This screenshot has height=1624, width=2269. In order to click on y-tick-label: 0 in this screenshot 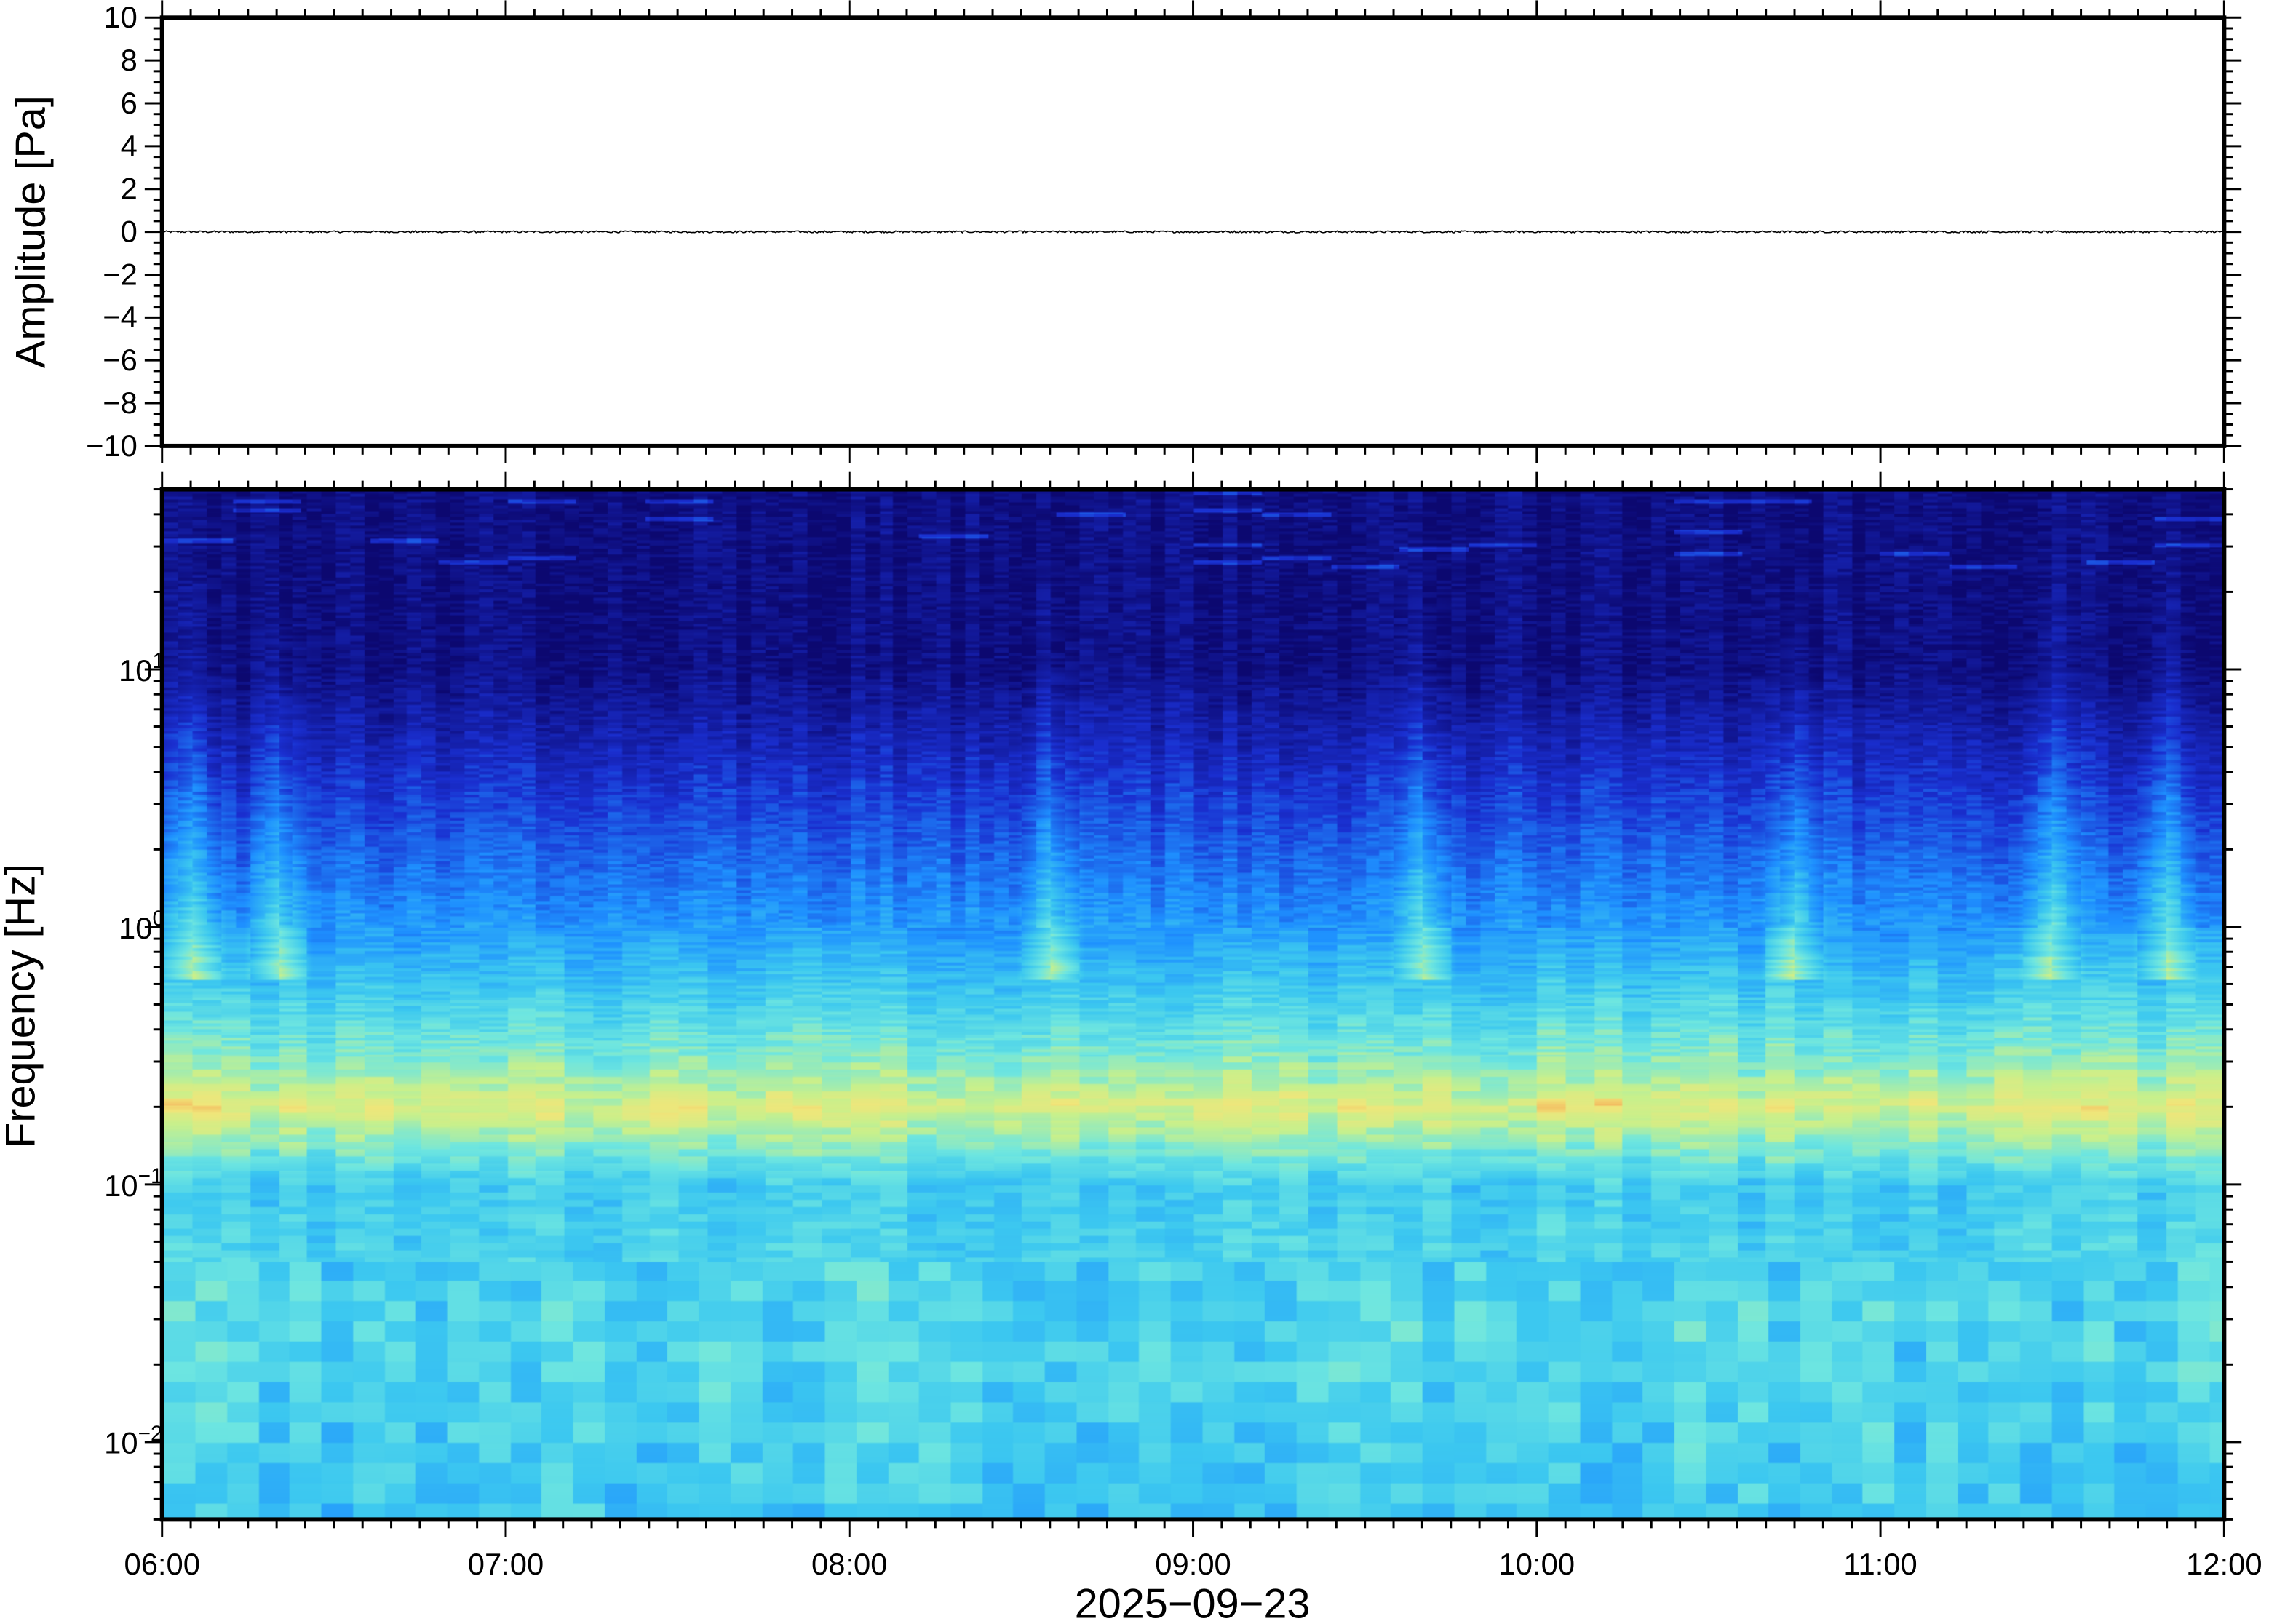, I will do `click(130, 232)`.